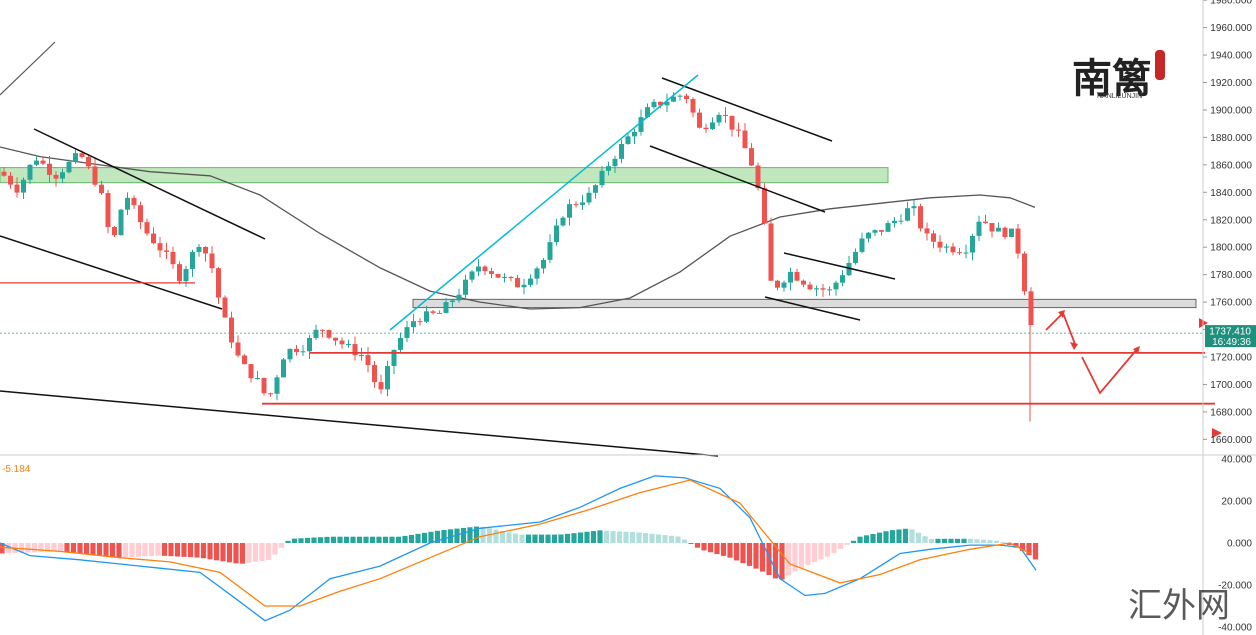  Describe the element at coordinates (16, 469) in the screenshot. I see `macd-value-label: -5.184` at that location.